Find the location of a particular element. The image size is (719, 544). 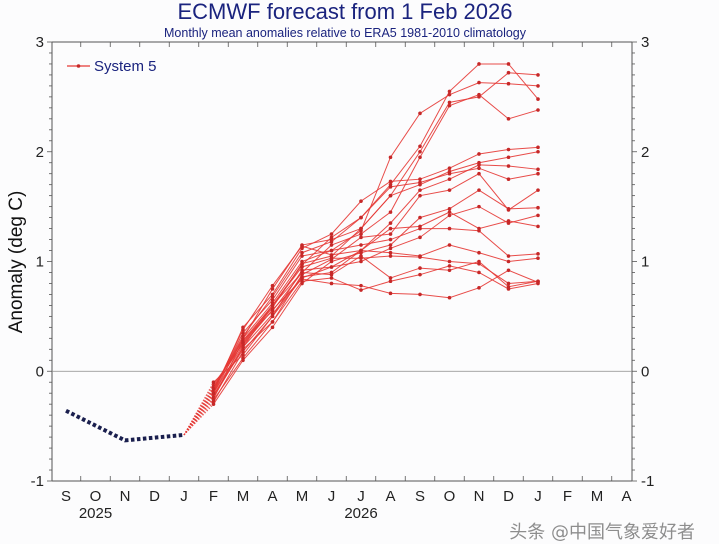

y-tick-label: 0 is located at coordinates (40, 371).